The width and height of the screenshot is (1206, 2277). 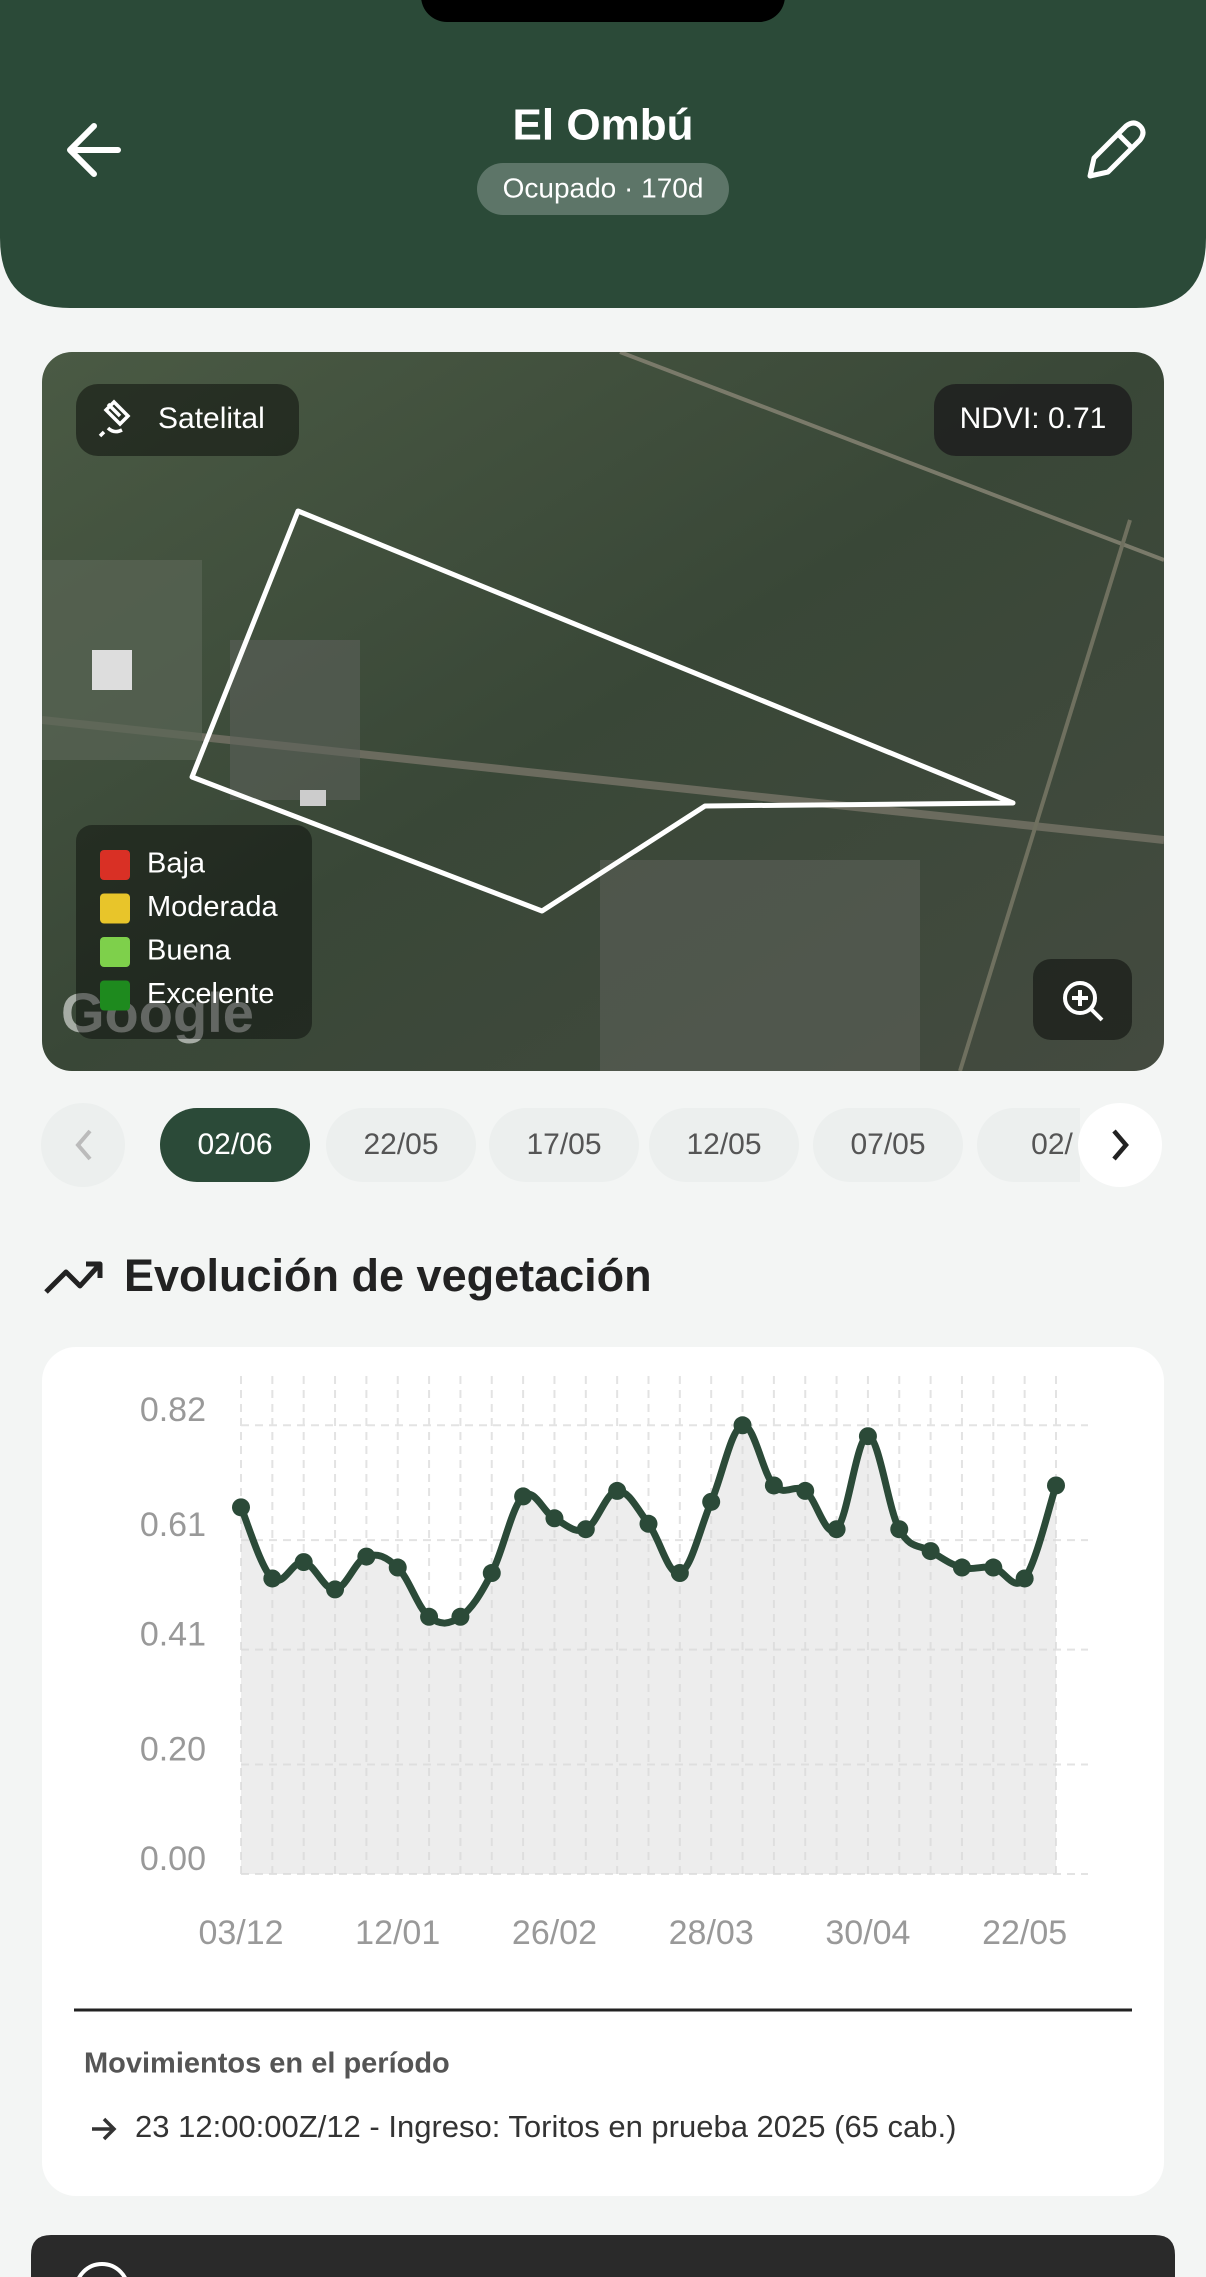 What do you see at coordinates (397, 1933) in the screenshot?
I see `x-tick-label: 12/01` at bounding box center [397, 1933].